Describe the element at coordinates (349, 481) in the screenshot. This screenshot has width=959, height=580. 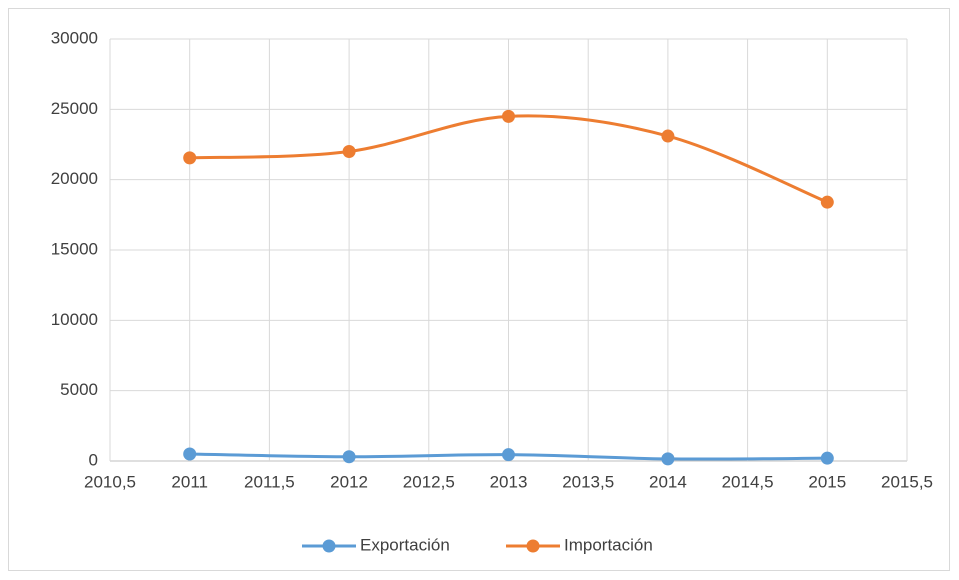
I see `x-tick-label: 2012` at that location.